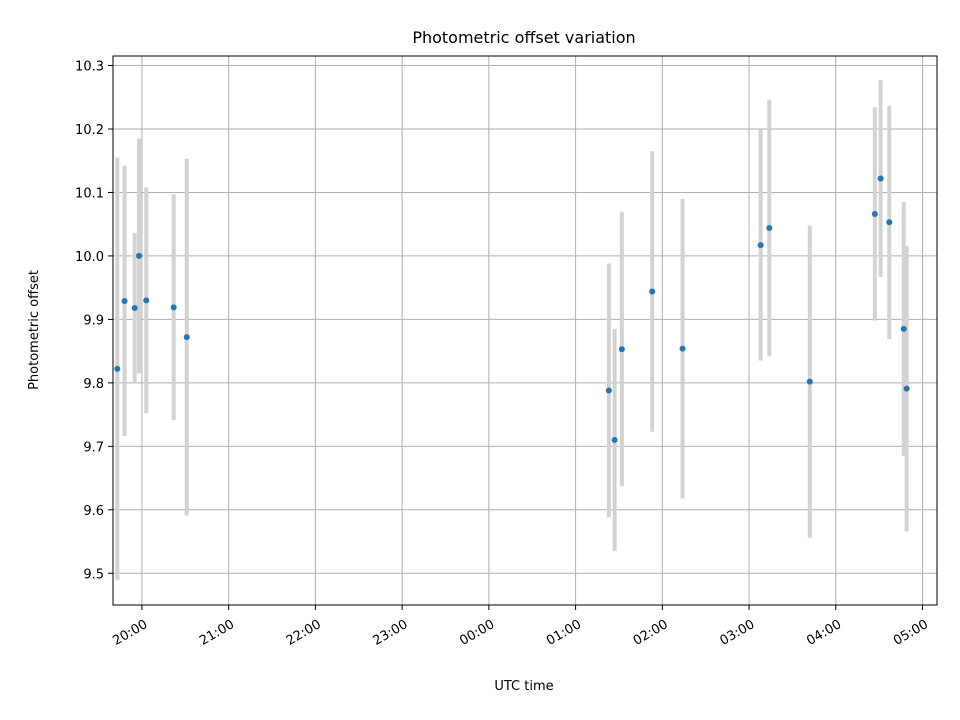  Describe the element at coordinates (89, 257) in the screenshot. I see `y-tick-label: 10.0` at that location.